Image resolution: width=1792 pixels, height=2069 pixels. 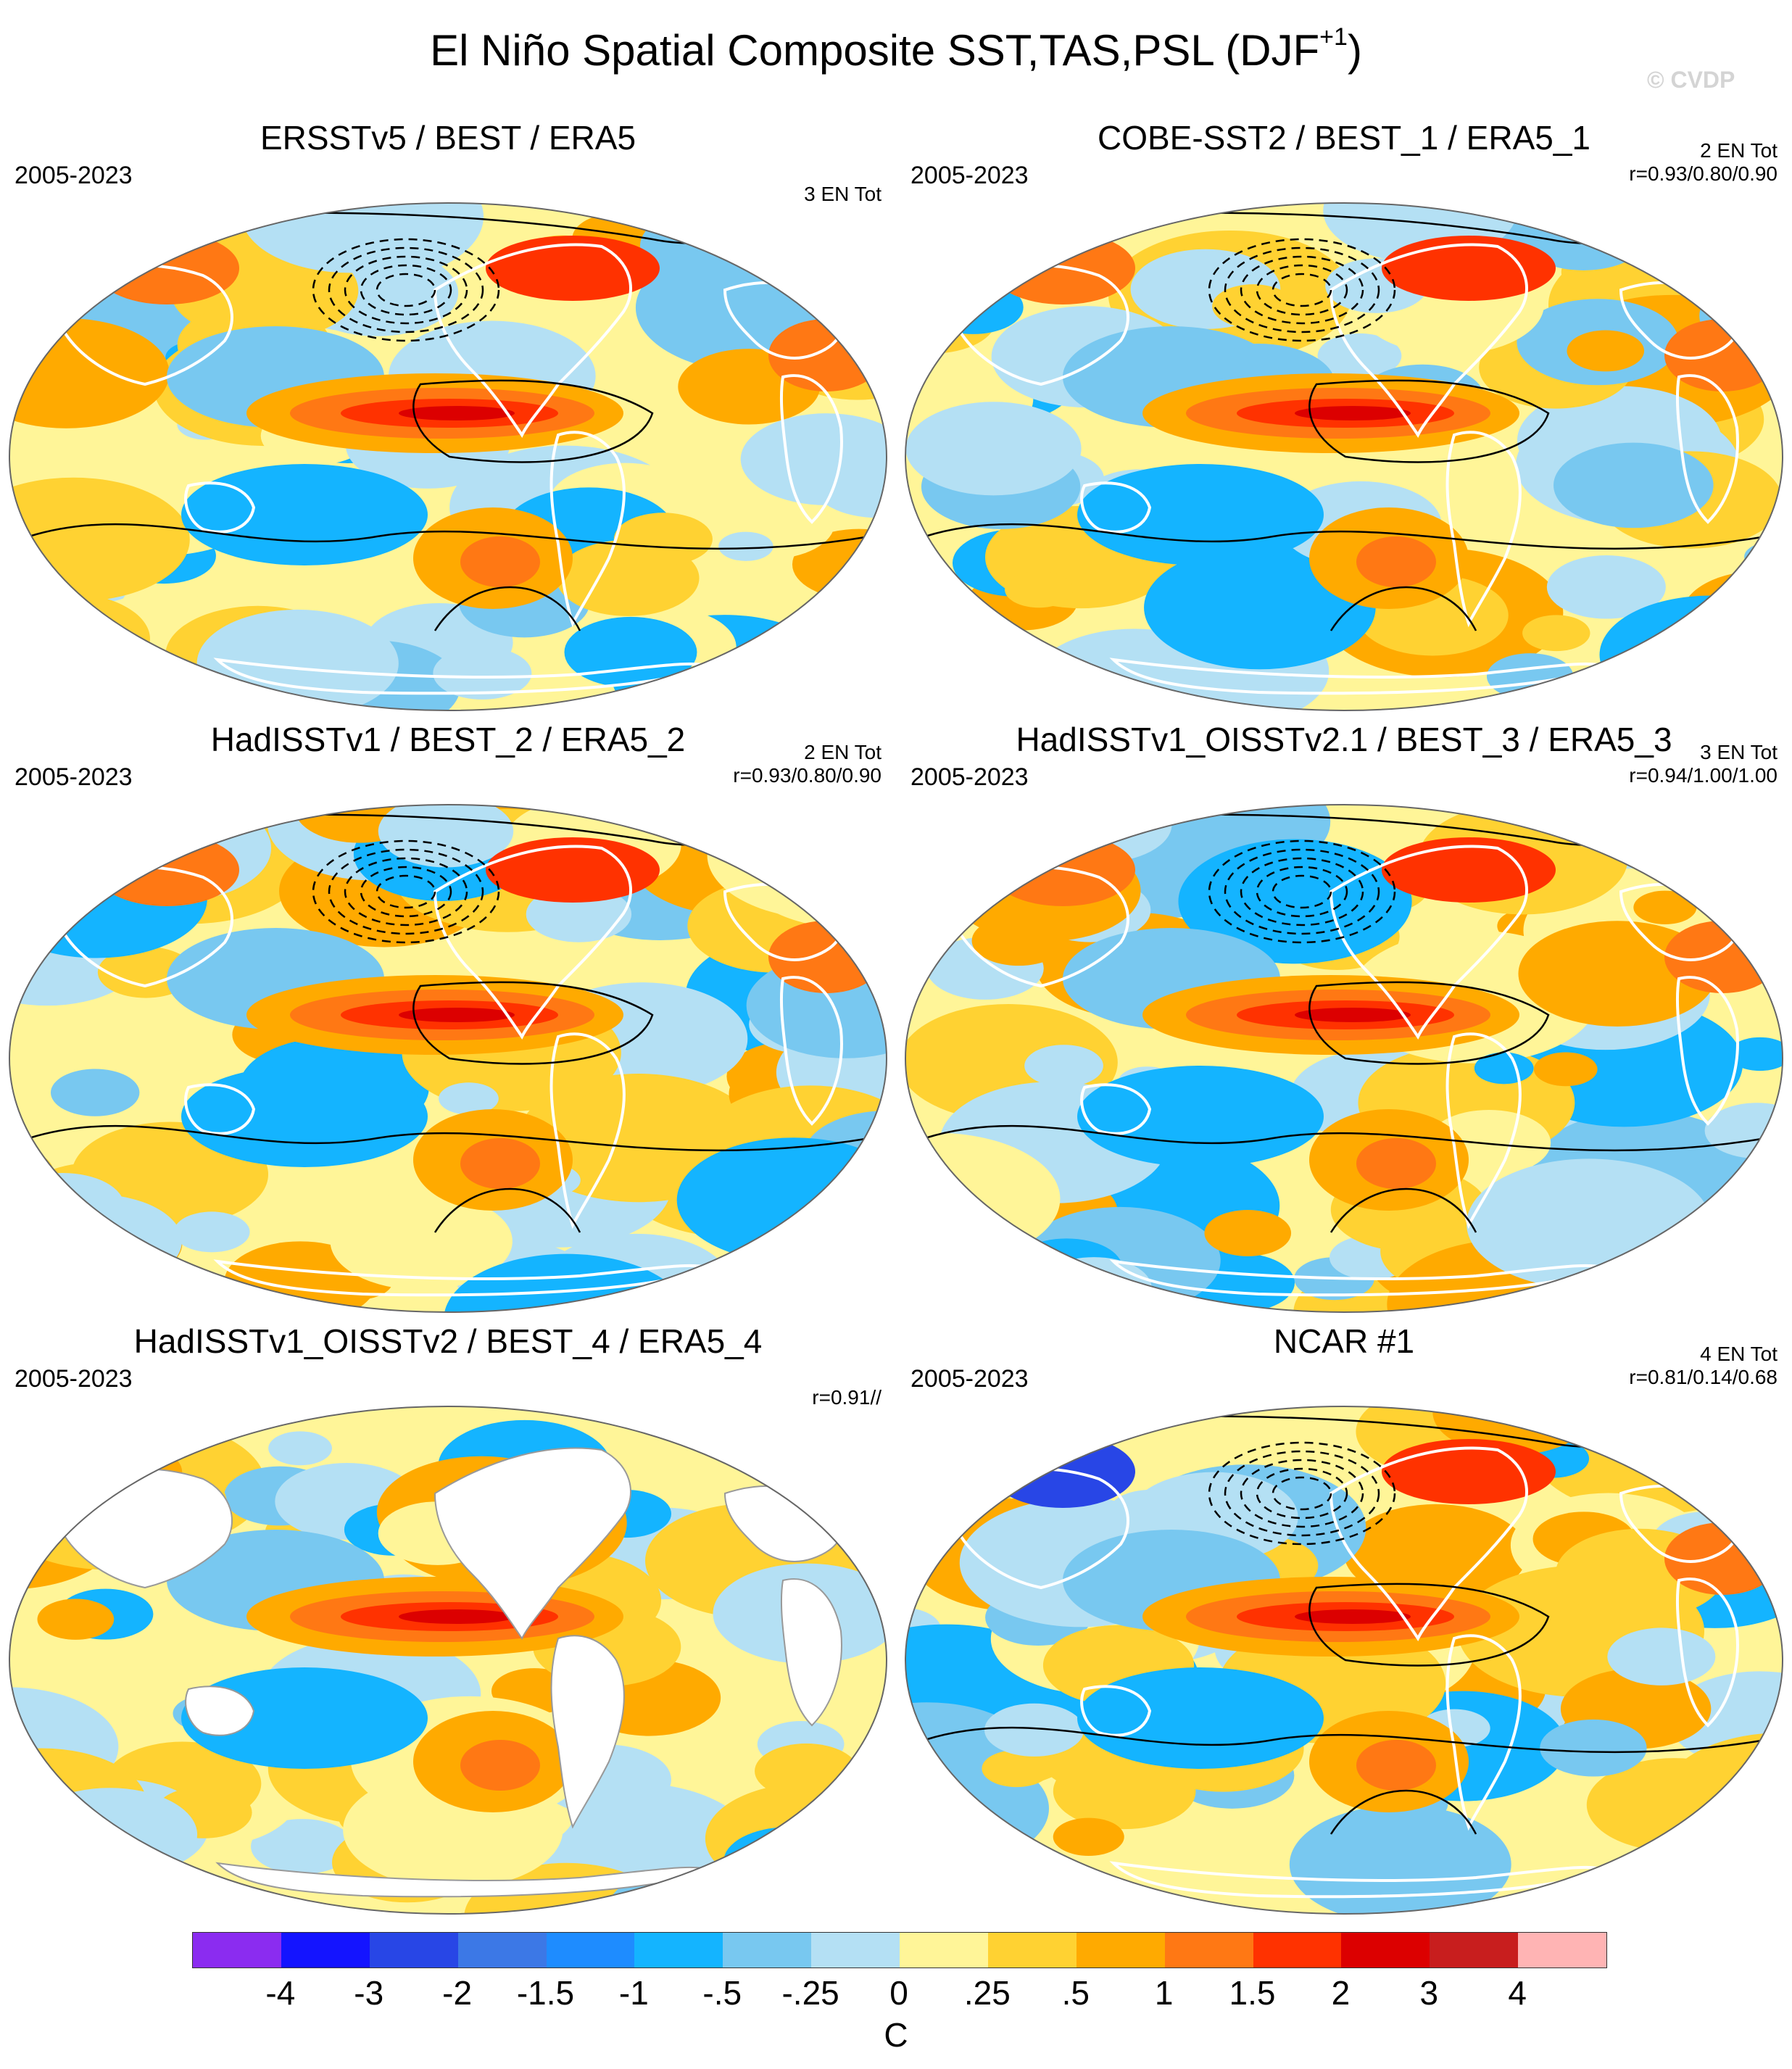 I want to click on psl-contours, so click(x=1346, y=1023).